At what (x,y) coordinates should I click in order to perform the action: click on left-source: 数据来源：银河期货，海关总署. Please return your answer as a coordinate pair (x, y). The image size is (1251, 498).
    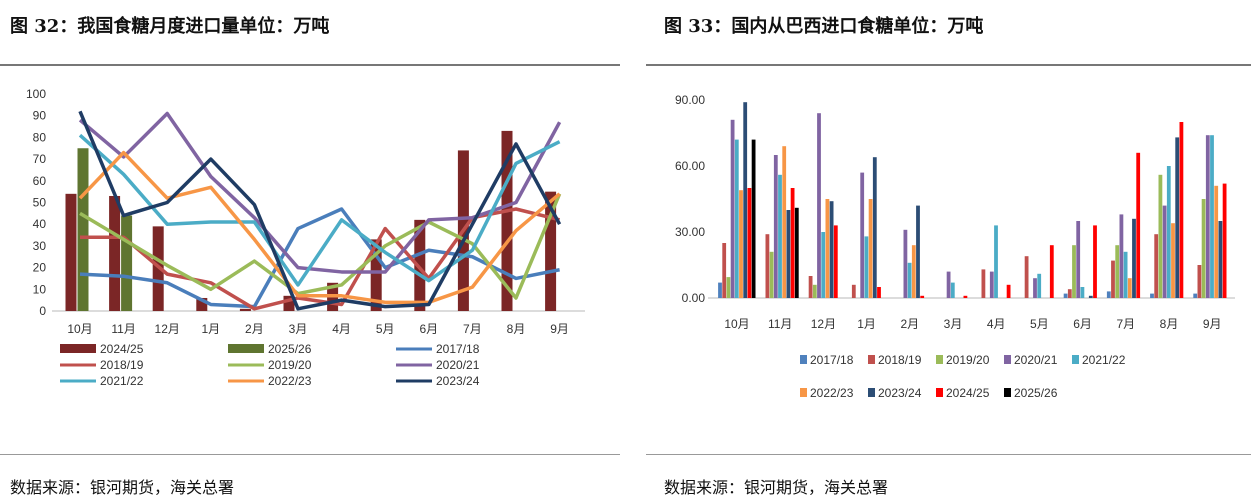
    Looking at the image, I should click on (122, 487).